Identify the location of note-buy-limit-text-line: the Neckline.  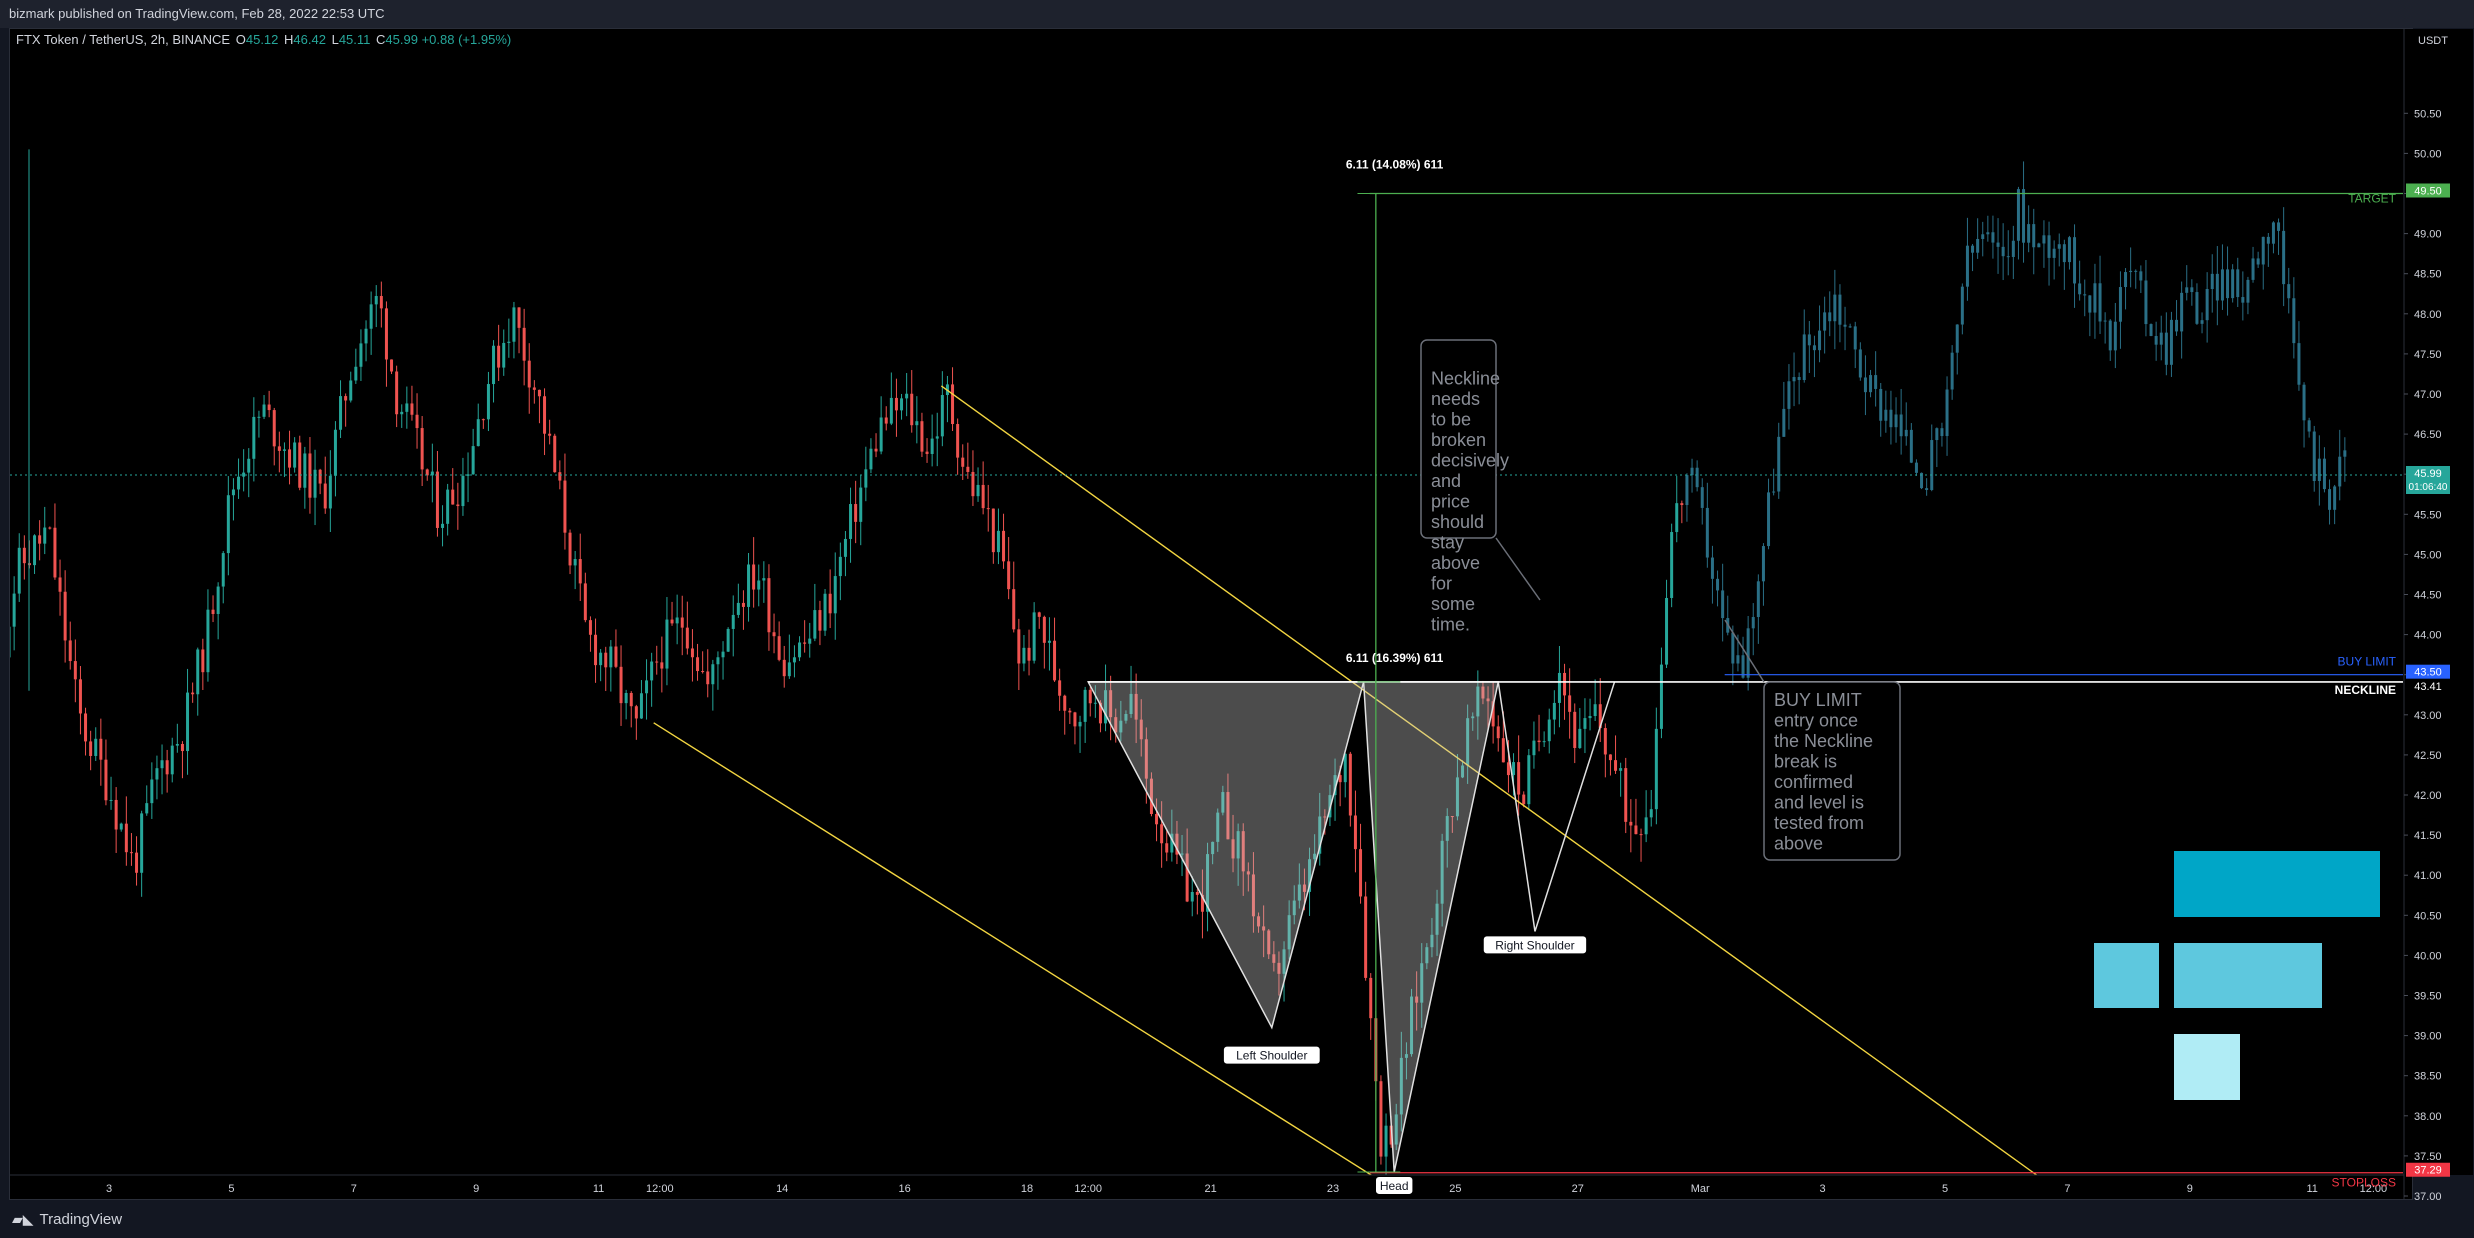
(1823, 741).